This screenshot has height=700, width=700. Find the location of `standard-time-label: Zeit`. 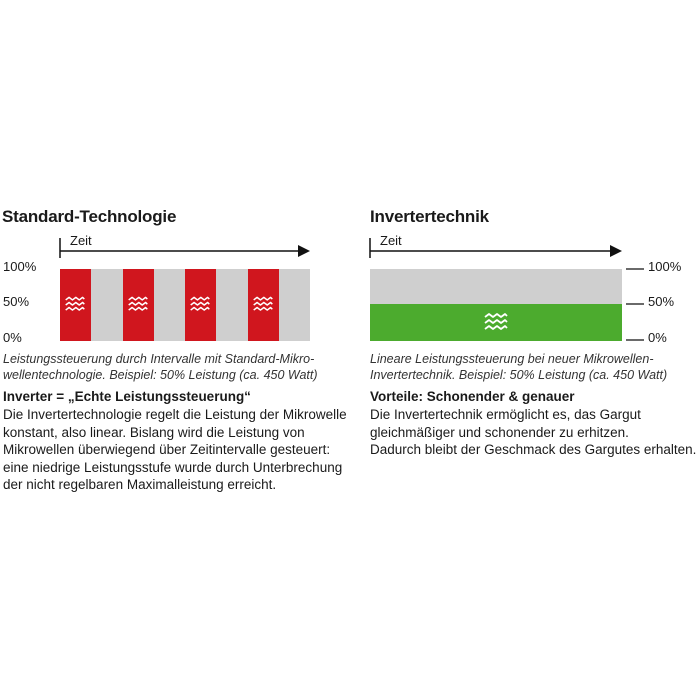

standard-time-label: Zeit is located at coordinates (81, 240).